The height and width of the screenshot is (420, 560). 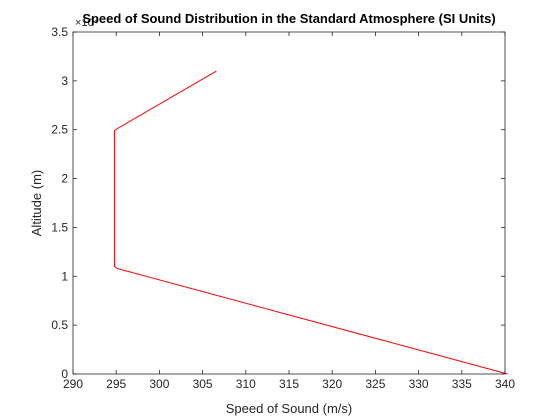 What do you see at coordinates (64, 179) in the screenshot?
I see `y-tick-label: 2` at bounding box center [64, 179].